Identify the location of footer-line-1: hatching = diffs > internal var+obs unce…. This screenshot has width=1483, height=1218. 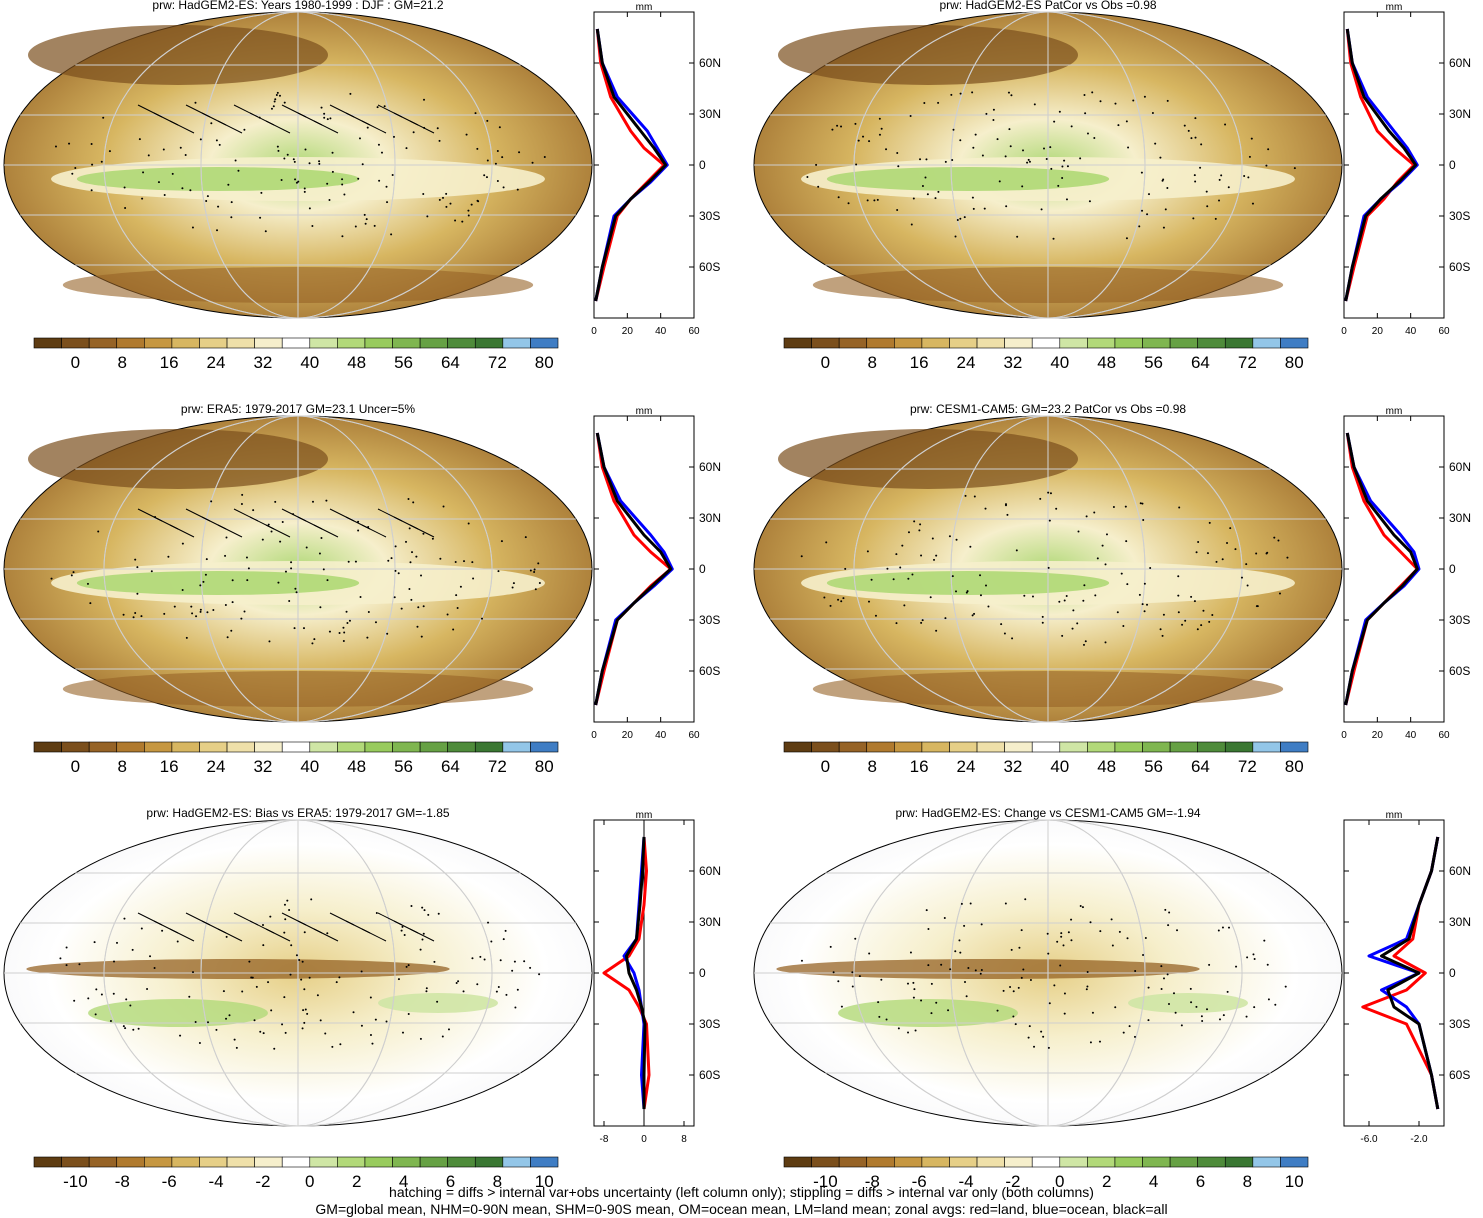
(741, 1192).